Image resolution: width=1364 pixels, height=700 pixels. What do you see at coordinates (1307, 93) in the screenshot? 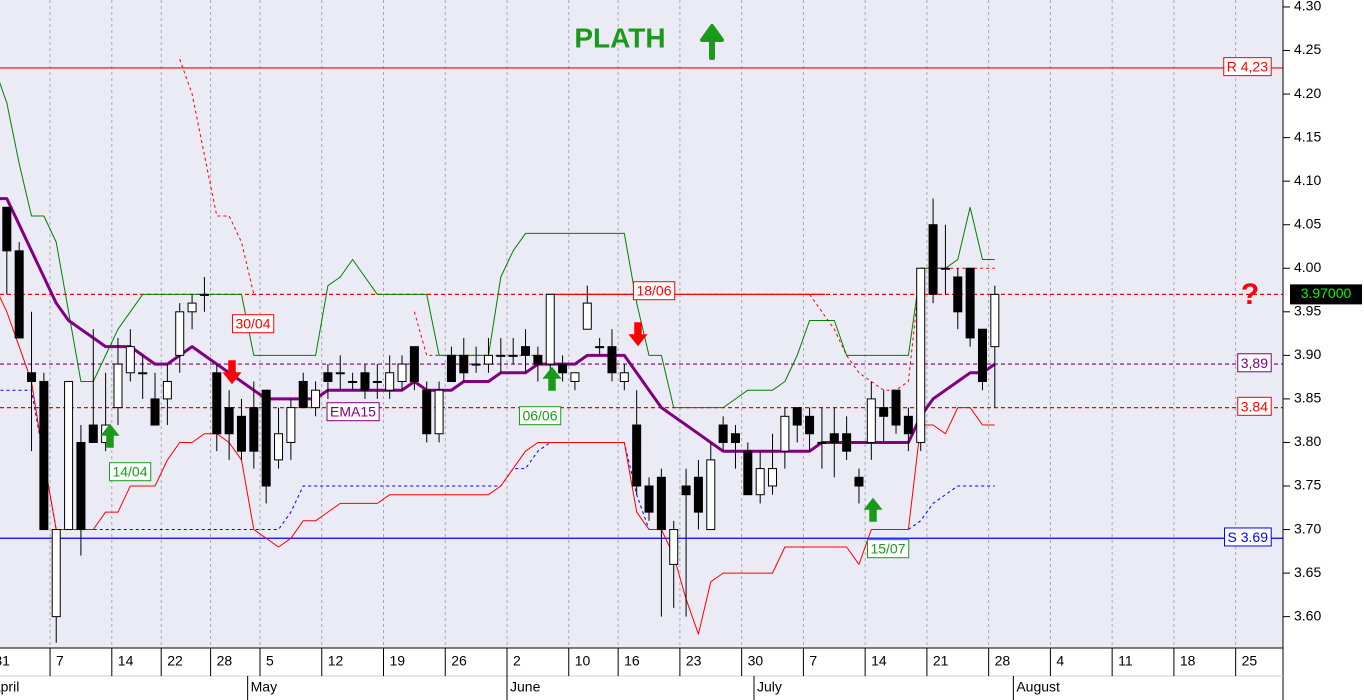
I see `y-tick-label: 4.20` at bounding box center [1307, 93].